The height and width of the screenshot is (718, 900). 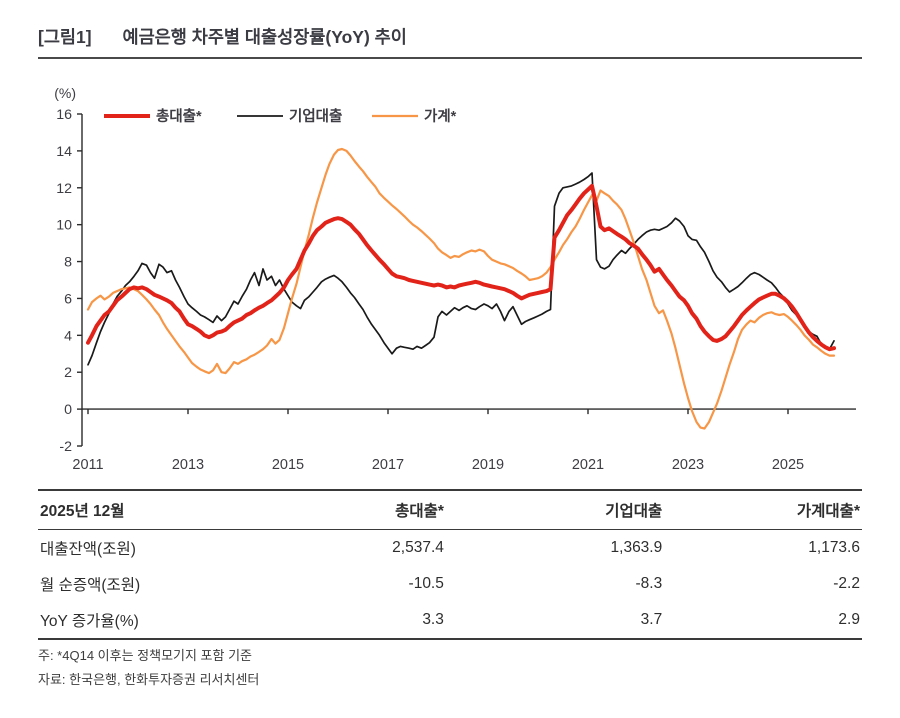 I want to click on y-tick-label: 10, so click(x=64, y=226).